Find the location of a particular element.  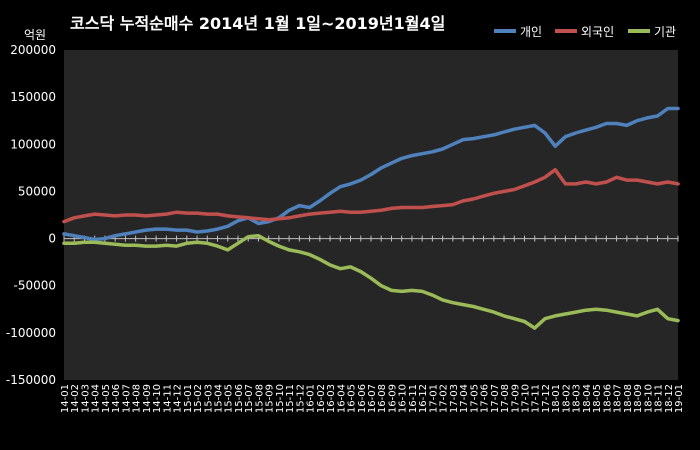

x-tick-label: 17-04 is located at coordinates (464, 398).